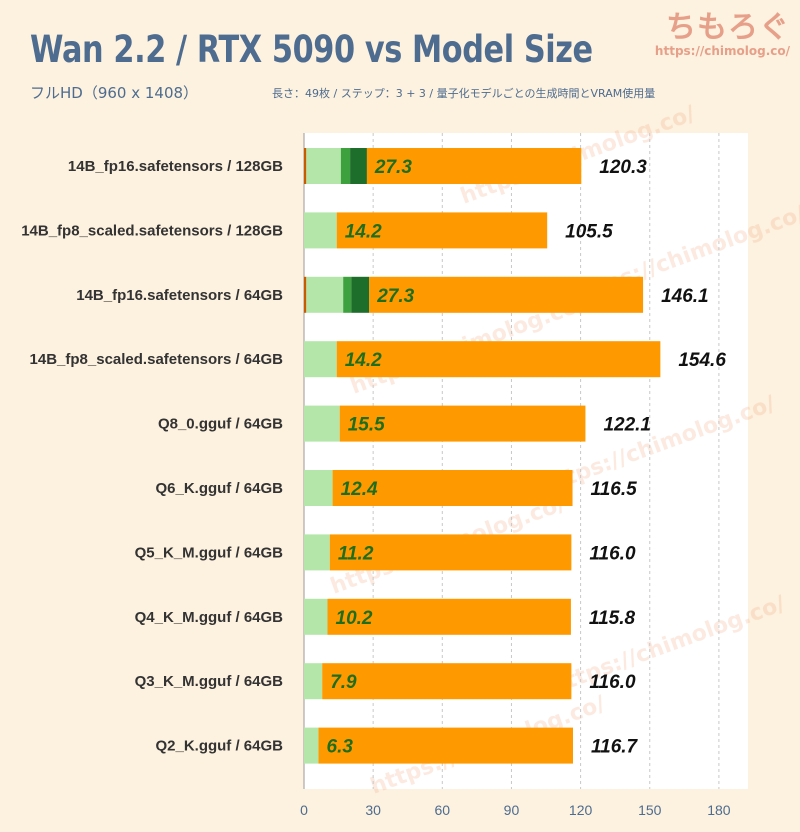 Image resolution: width=800 pixels, height=832 pixels. I want to click on total-value-label: 146.1, so click(685, 296).